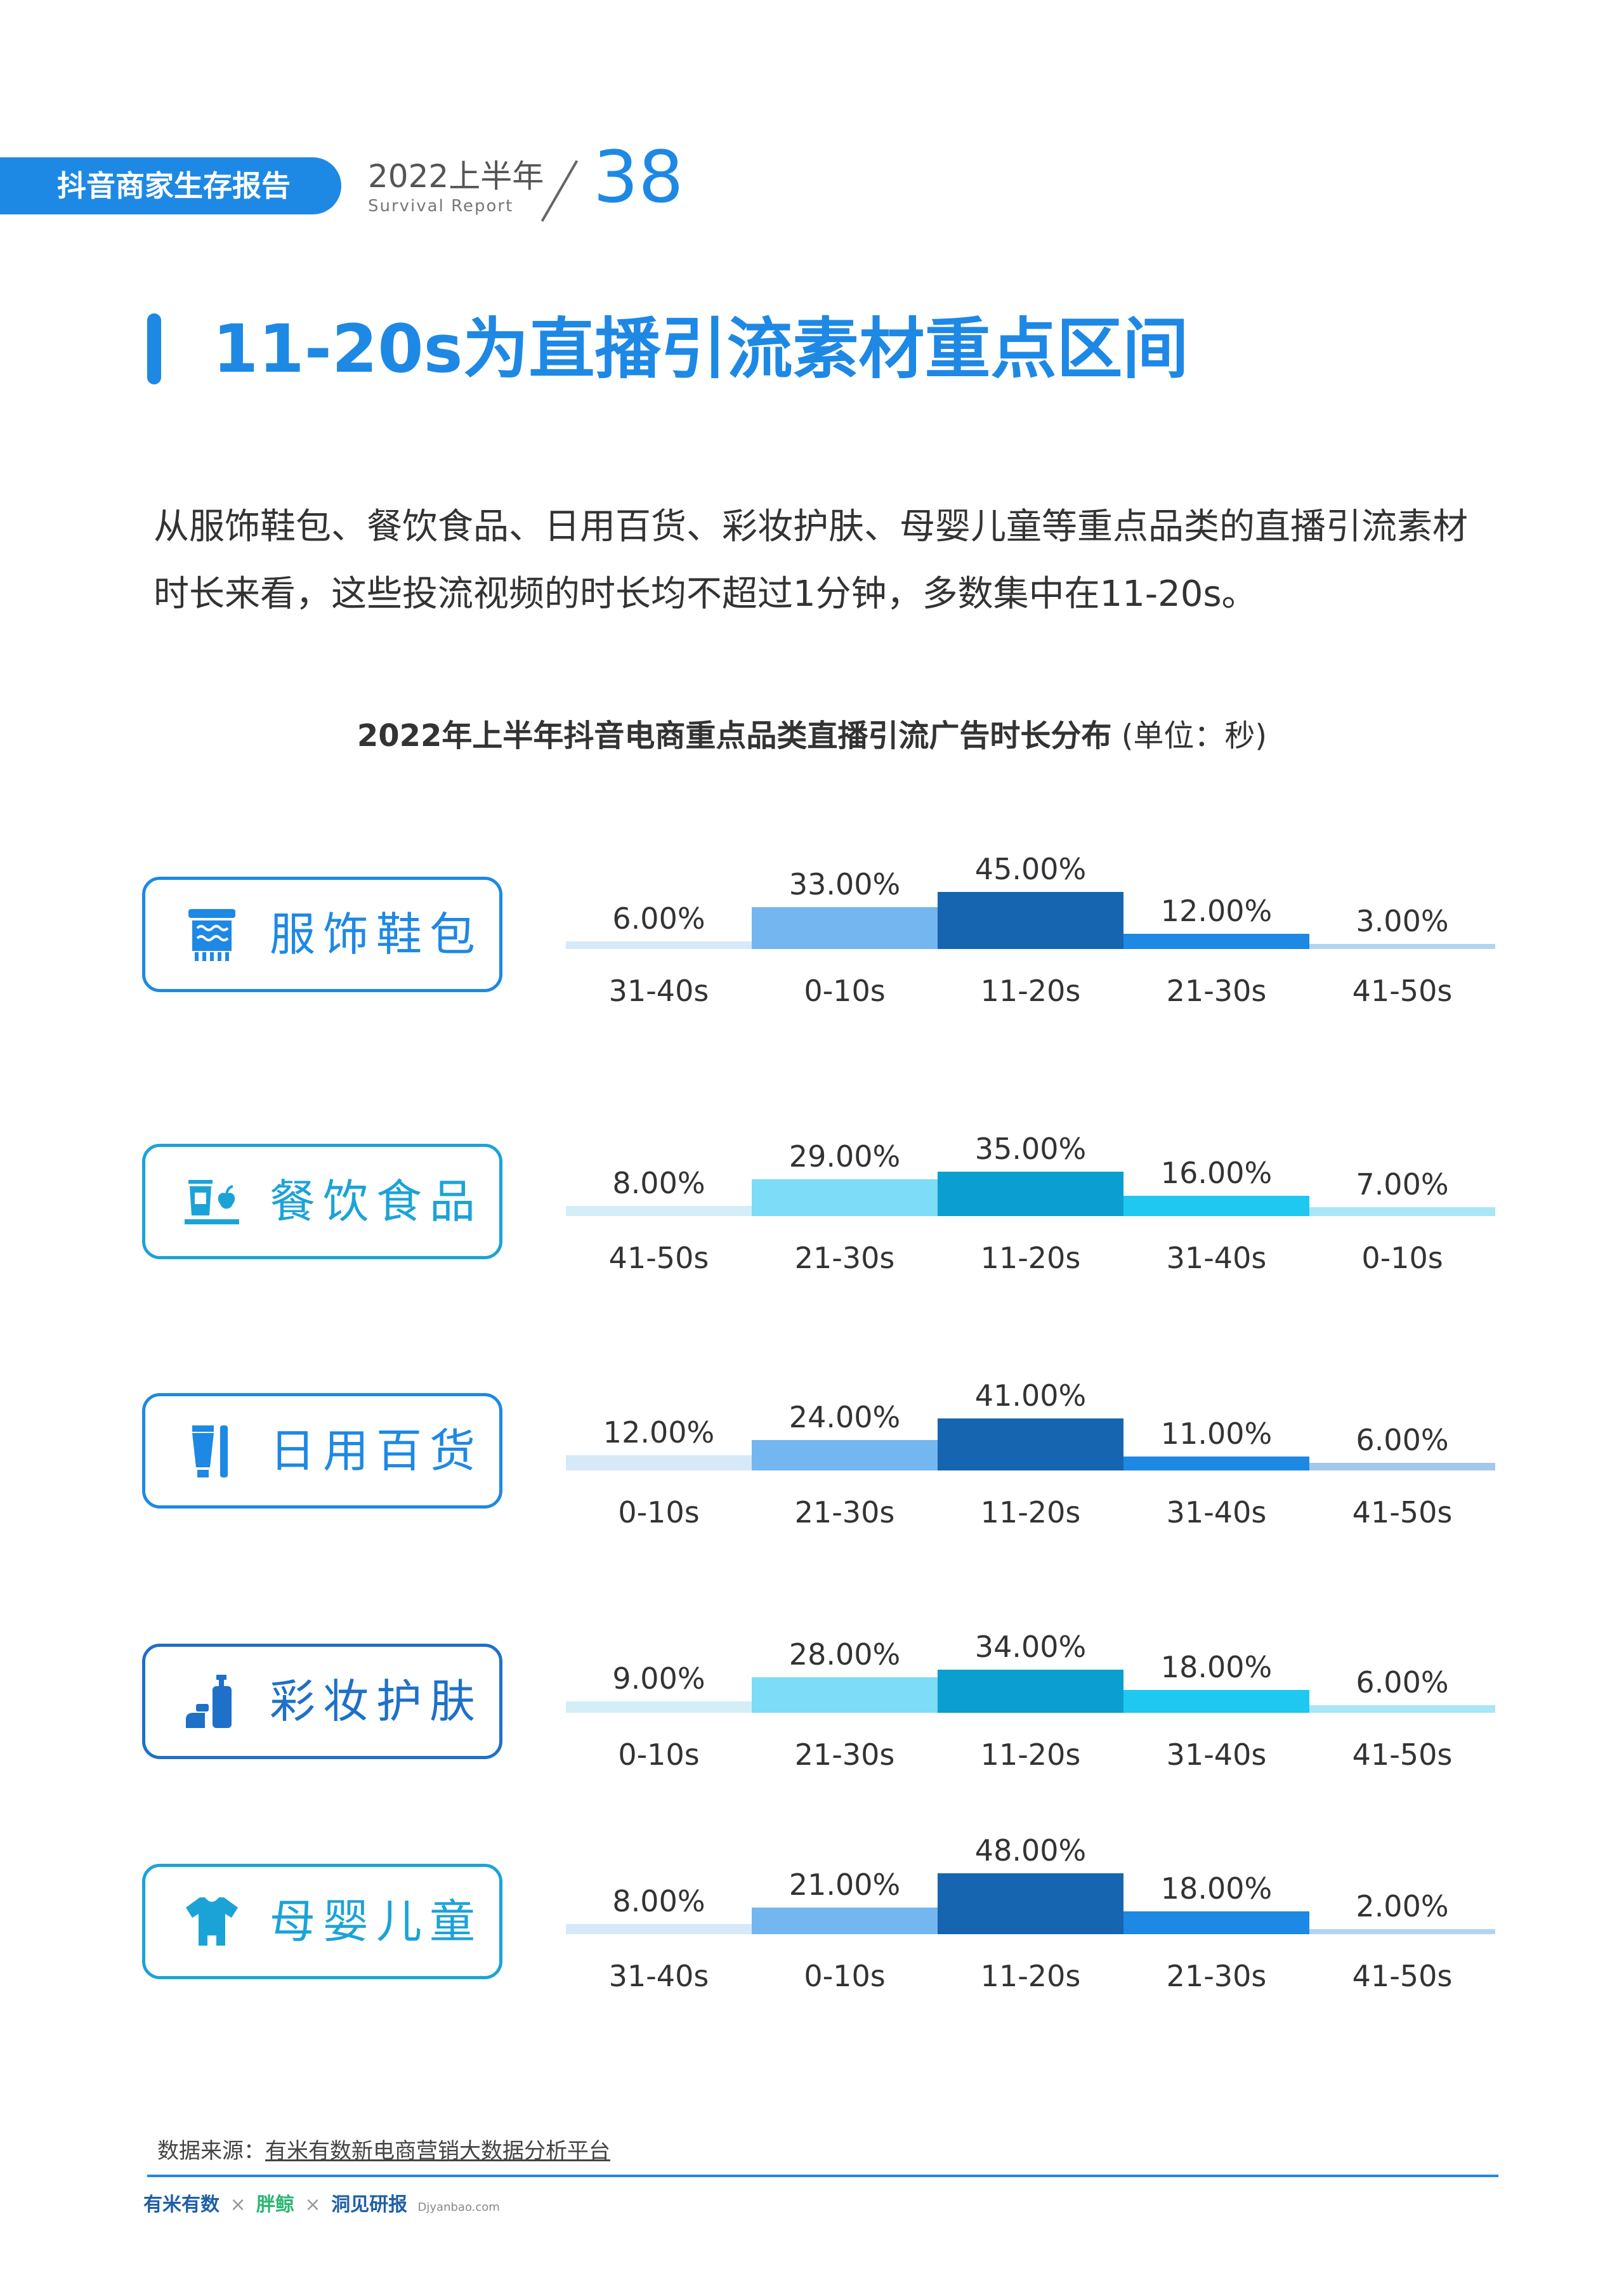  What do you see at coordinates (701, 349) in the screenshot?
I see `page-title: 11-20s为直播引流素材重点区间` at bounding box center [701, 349].